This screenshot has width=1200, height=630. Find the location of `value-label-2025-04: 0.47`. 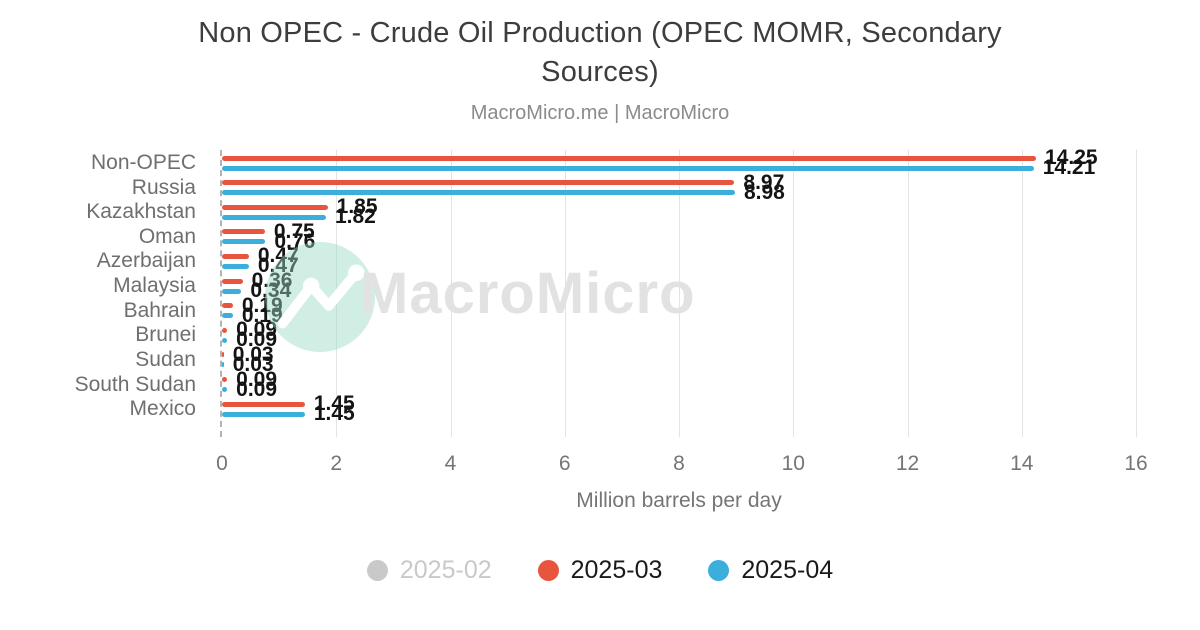

value-label-2025-04: 0.47 is located at coordinates (278, 266).